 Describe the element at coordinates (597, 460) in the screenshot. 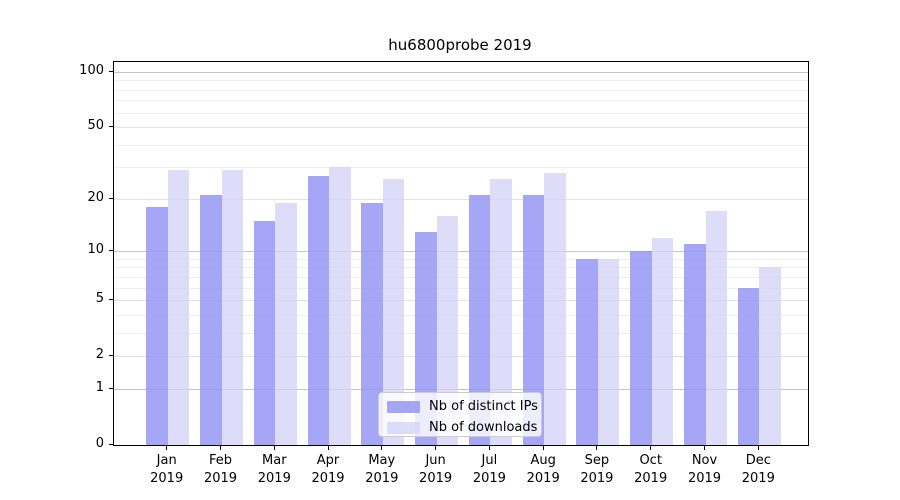

I see `x-tick-month: Sep` at that location.